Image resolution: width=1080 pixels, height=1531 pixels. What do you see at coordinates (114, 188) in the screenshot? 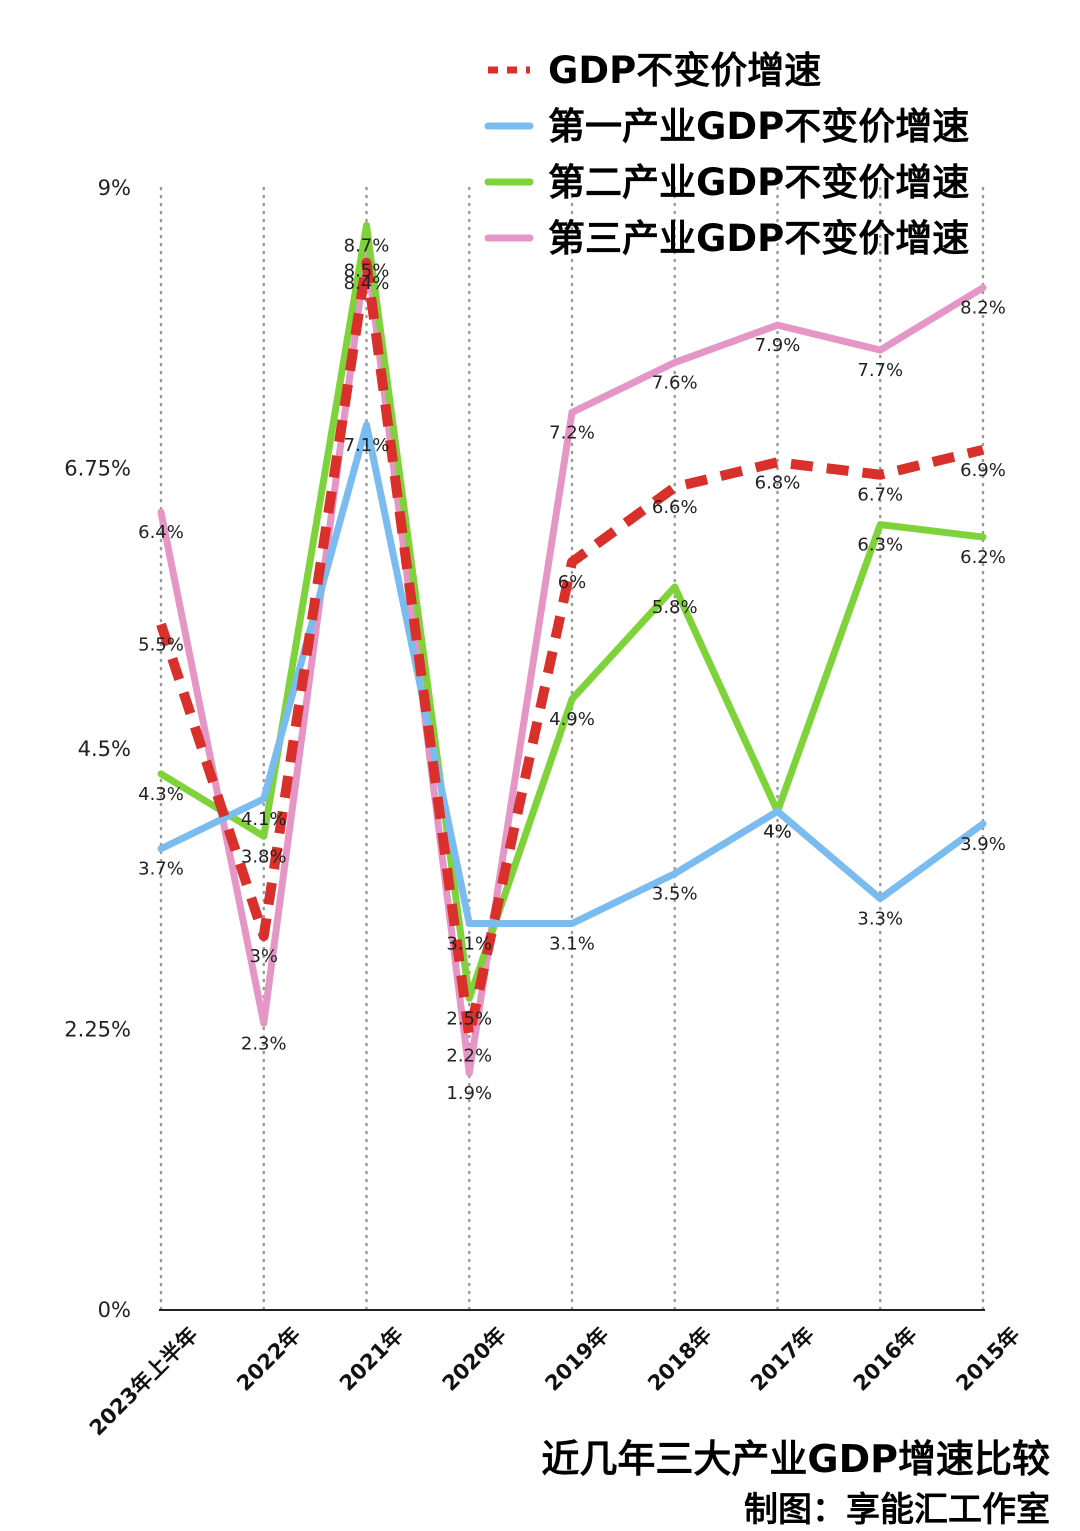
I see `y-tick-label: 9%` at bounding box center [114, 188].